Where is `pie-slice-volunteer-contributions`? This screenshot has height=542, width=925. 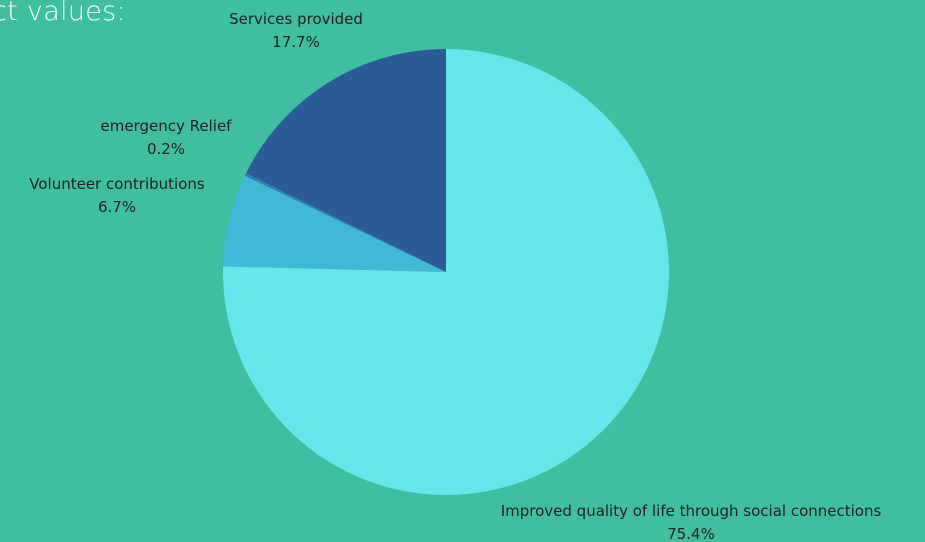 pie-slice-volunteer-contributions is located at coordinates (334, 223).